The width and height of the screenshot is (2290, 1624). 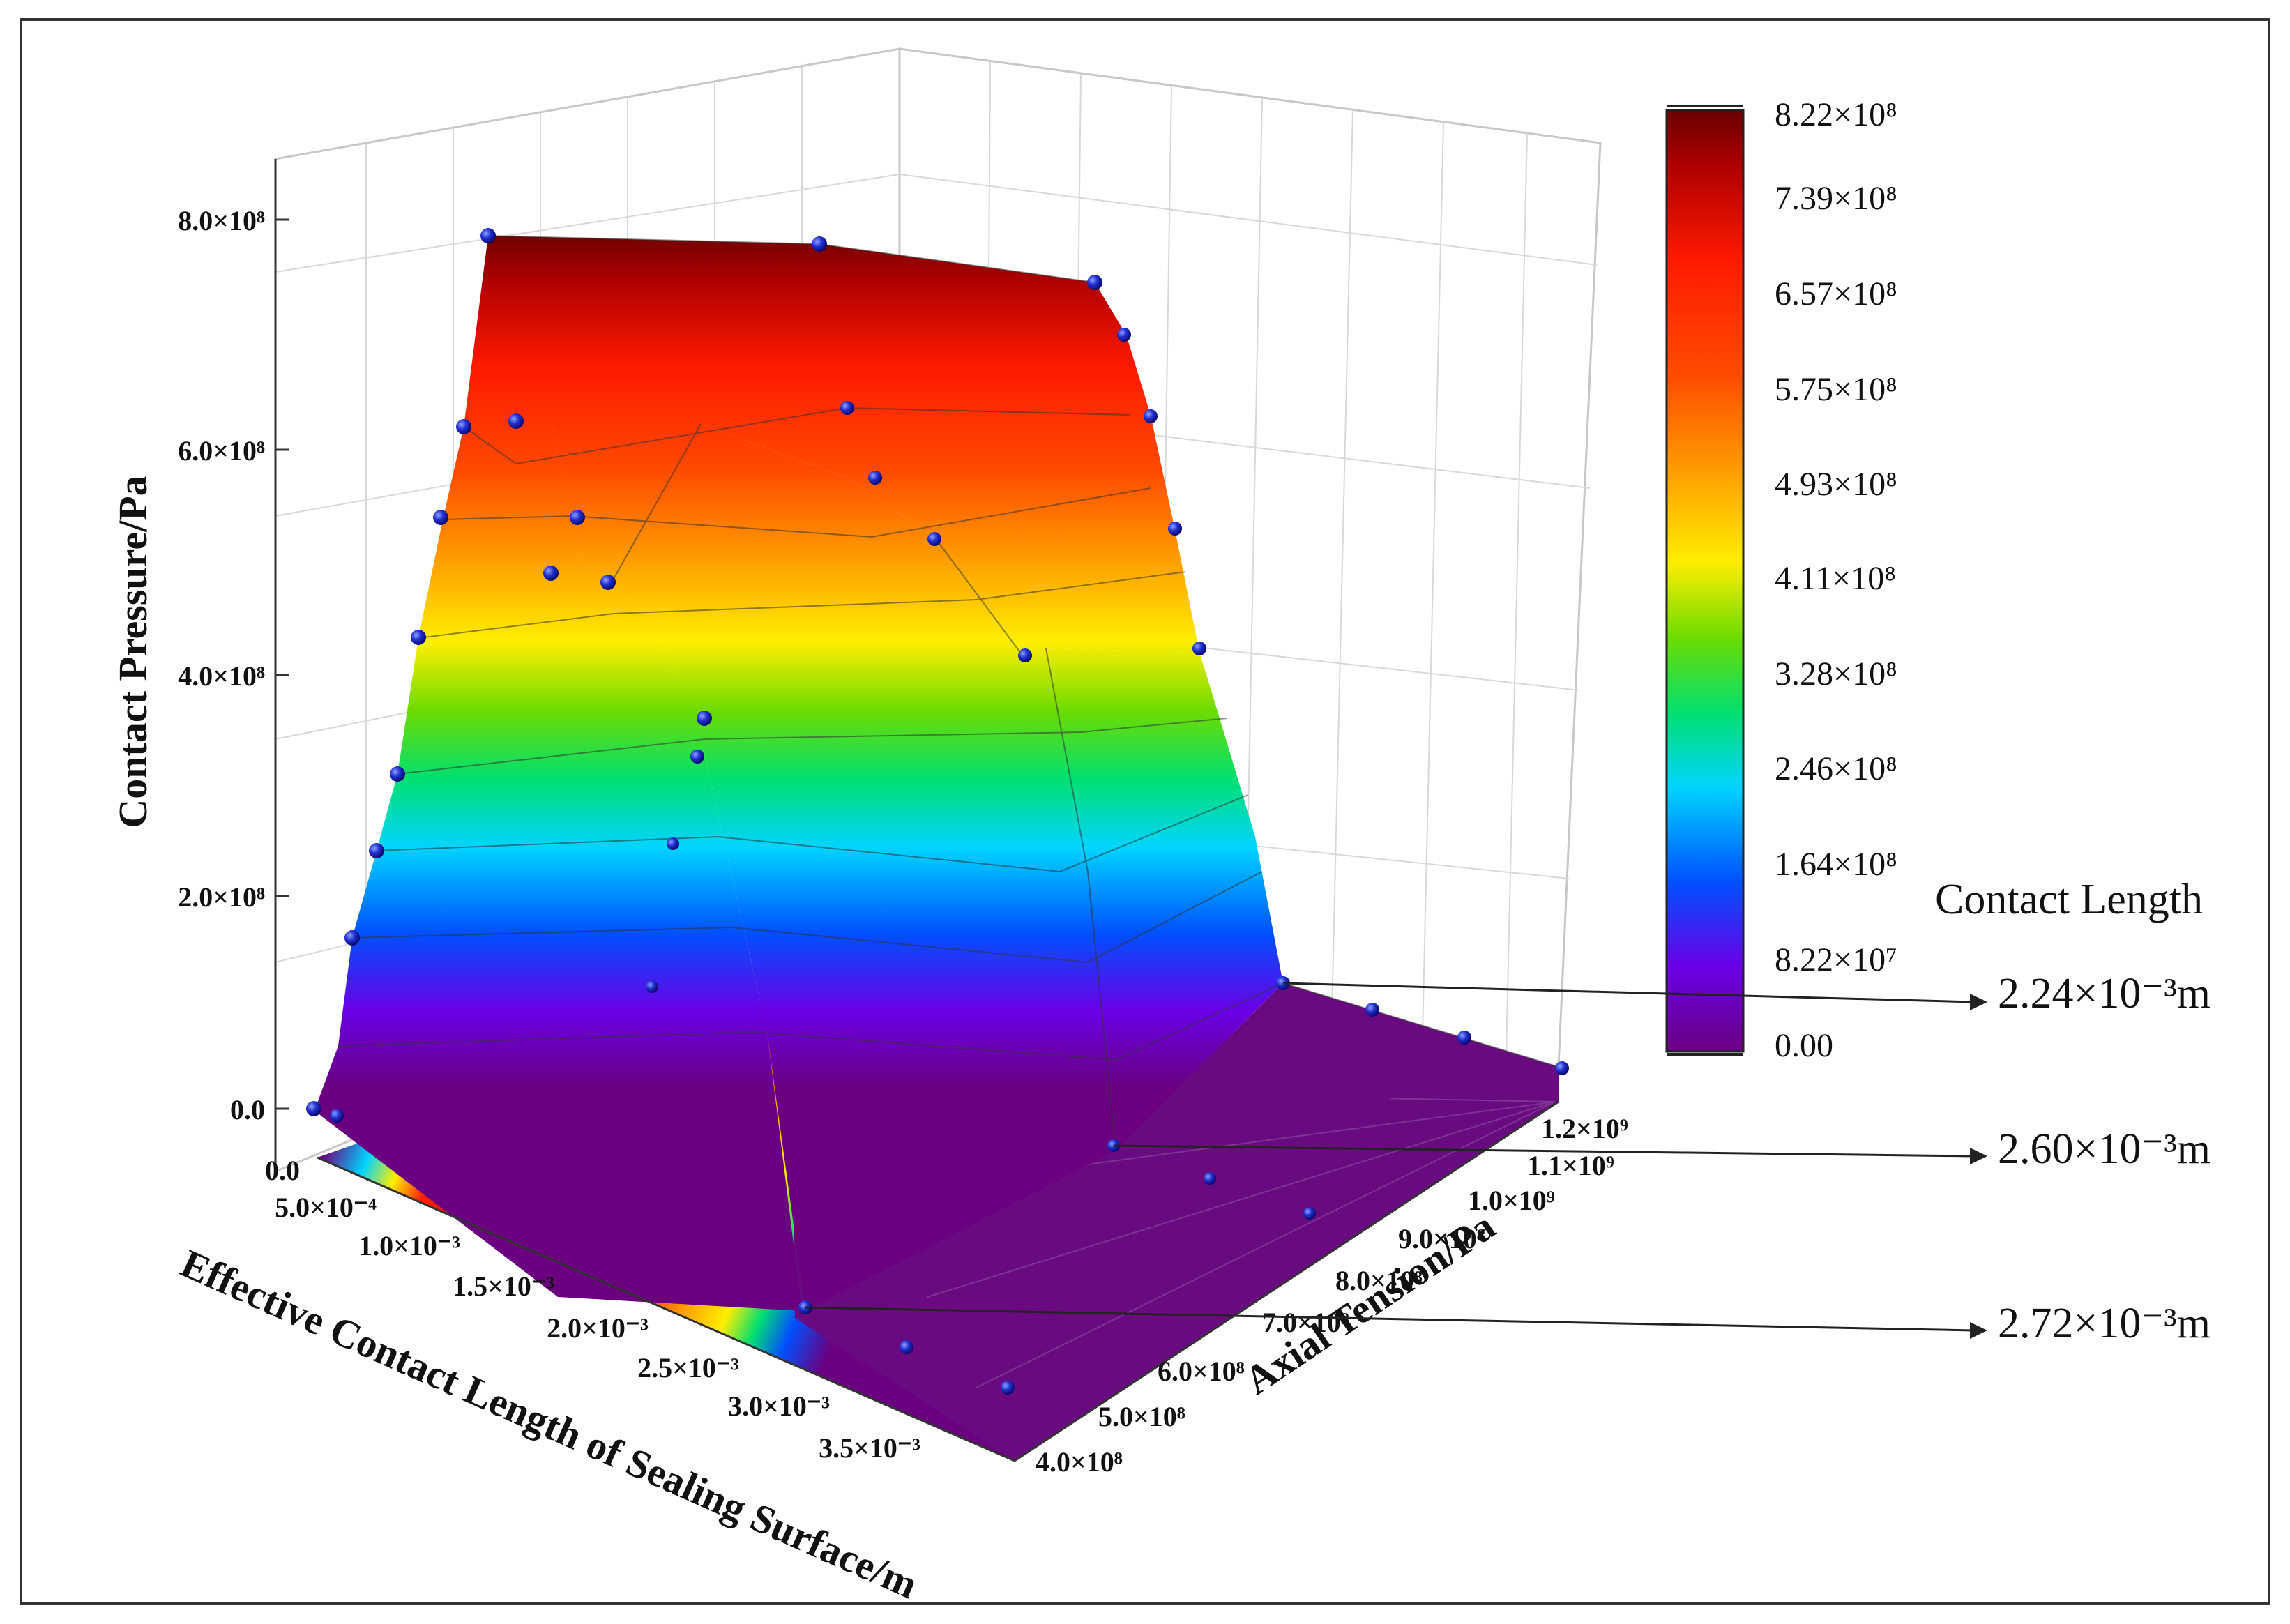 I want to click on annotation-label: 2.60×10⁻³m, so click(x=2104, y=1149).